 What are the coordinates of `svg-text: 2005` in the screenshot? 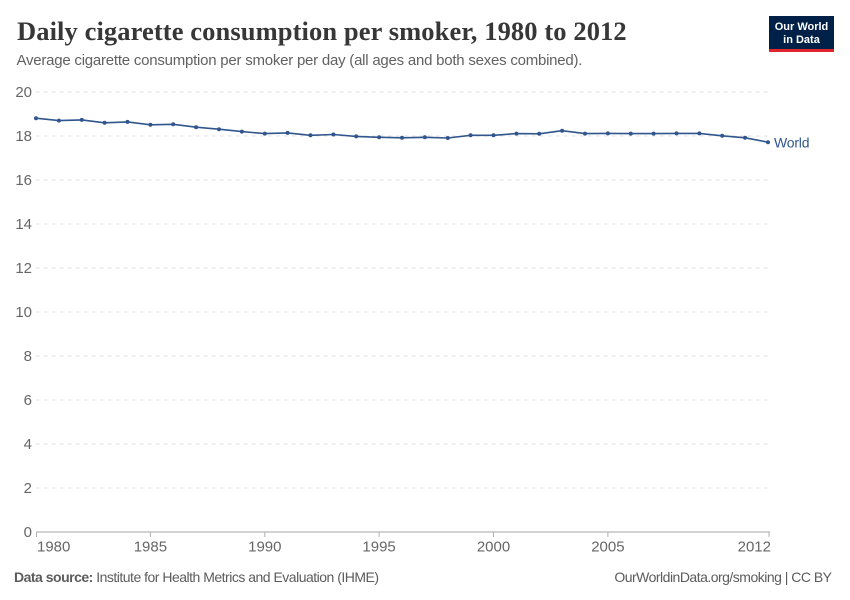 It's located at (607, 547).